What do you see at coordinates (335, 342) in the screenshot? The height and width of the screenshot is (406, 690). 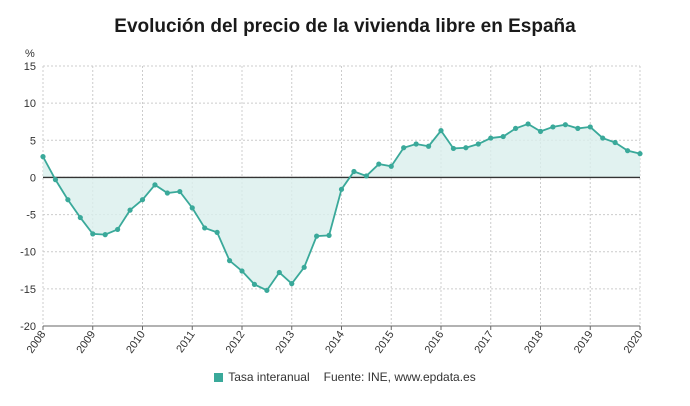 I see `x-tick-label: 2014` at bounding box center [335, 342].